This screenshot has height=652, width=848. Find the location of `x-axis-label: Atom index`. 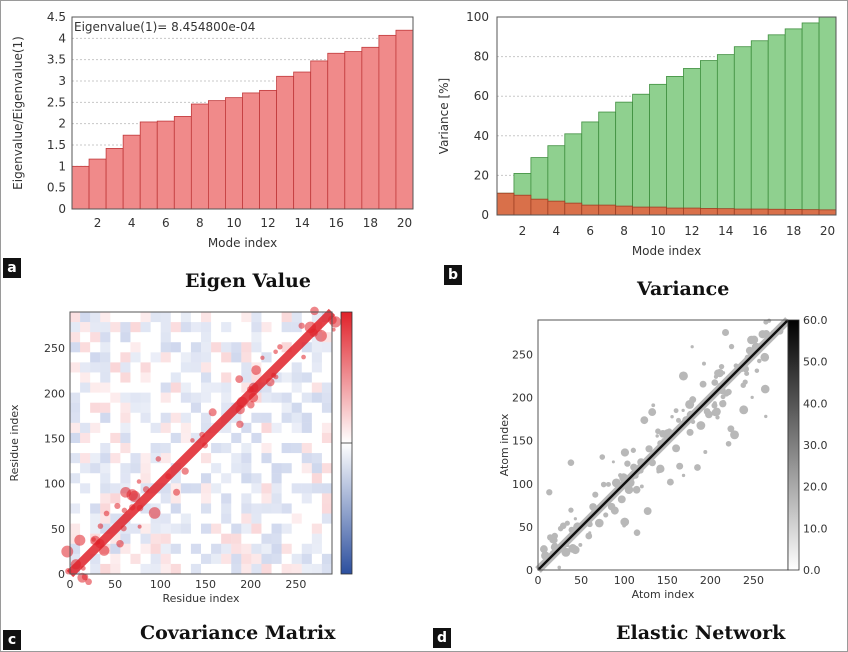

x-axis-label: Atom index is located at coordinates (663, 594).